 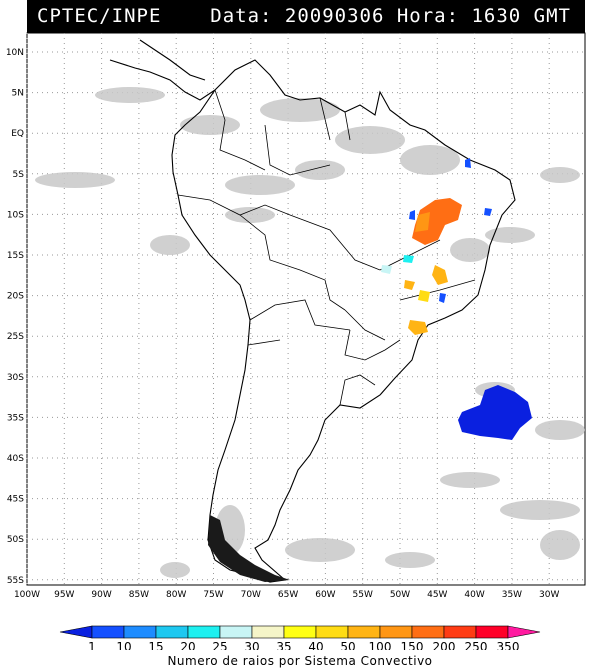 I want to click on longitude-tick-label: 50W, so click(x=400, y=595).